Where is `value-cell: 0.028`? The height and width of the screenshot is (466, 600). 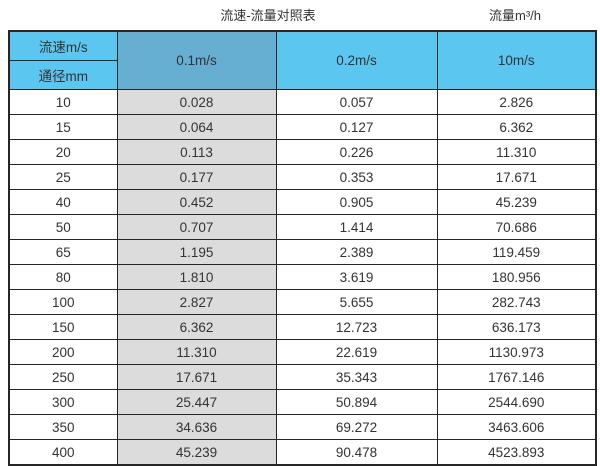
value-cell: 0.028 is located at coordinates (196, 102).